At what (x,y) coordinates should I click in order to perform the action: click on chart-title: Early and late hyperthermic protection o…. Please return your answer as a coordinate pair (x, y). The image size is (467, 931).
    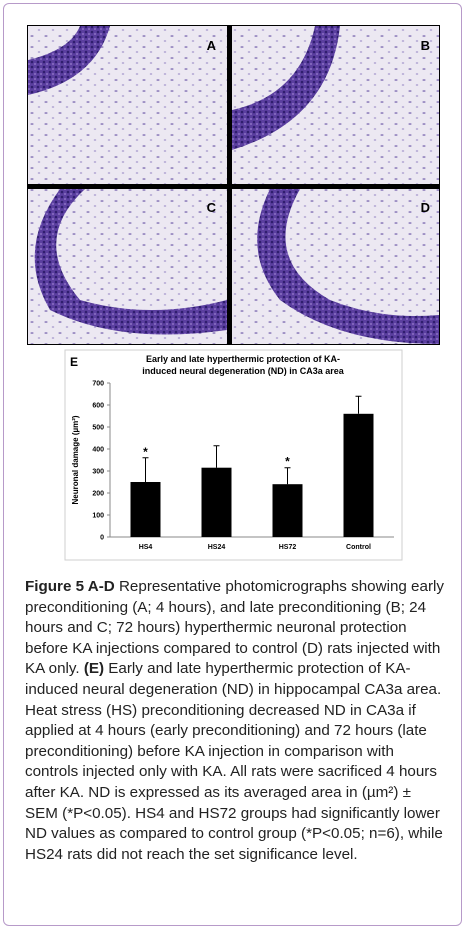
    Looking at the image, I should click on (243, 359).